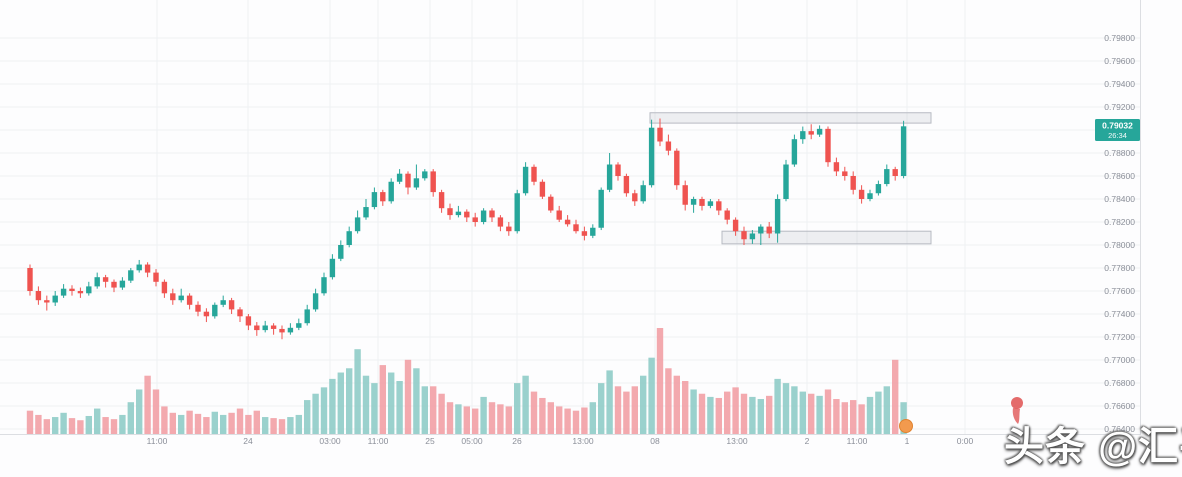 The image size is (1182, 477). I want to click on price-axis-label: 0.79800, so click(1119, 38).